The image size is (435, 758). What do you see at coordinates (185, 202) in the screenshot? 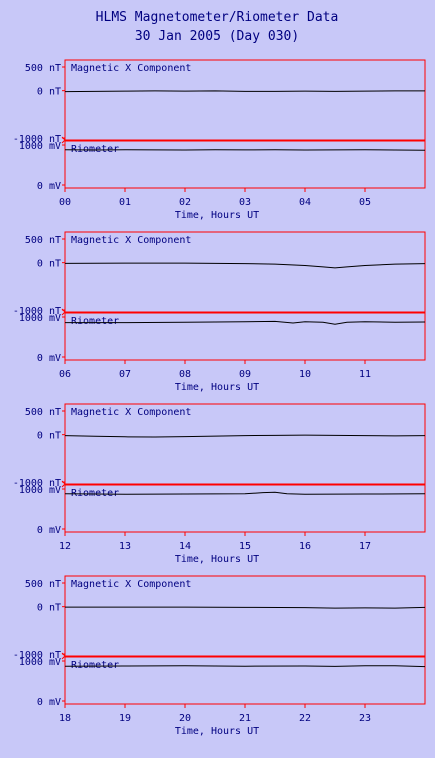
I see `x-tick-label: 02` at bounding box center [185, 202].